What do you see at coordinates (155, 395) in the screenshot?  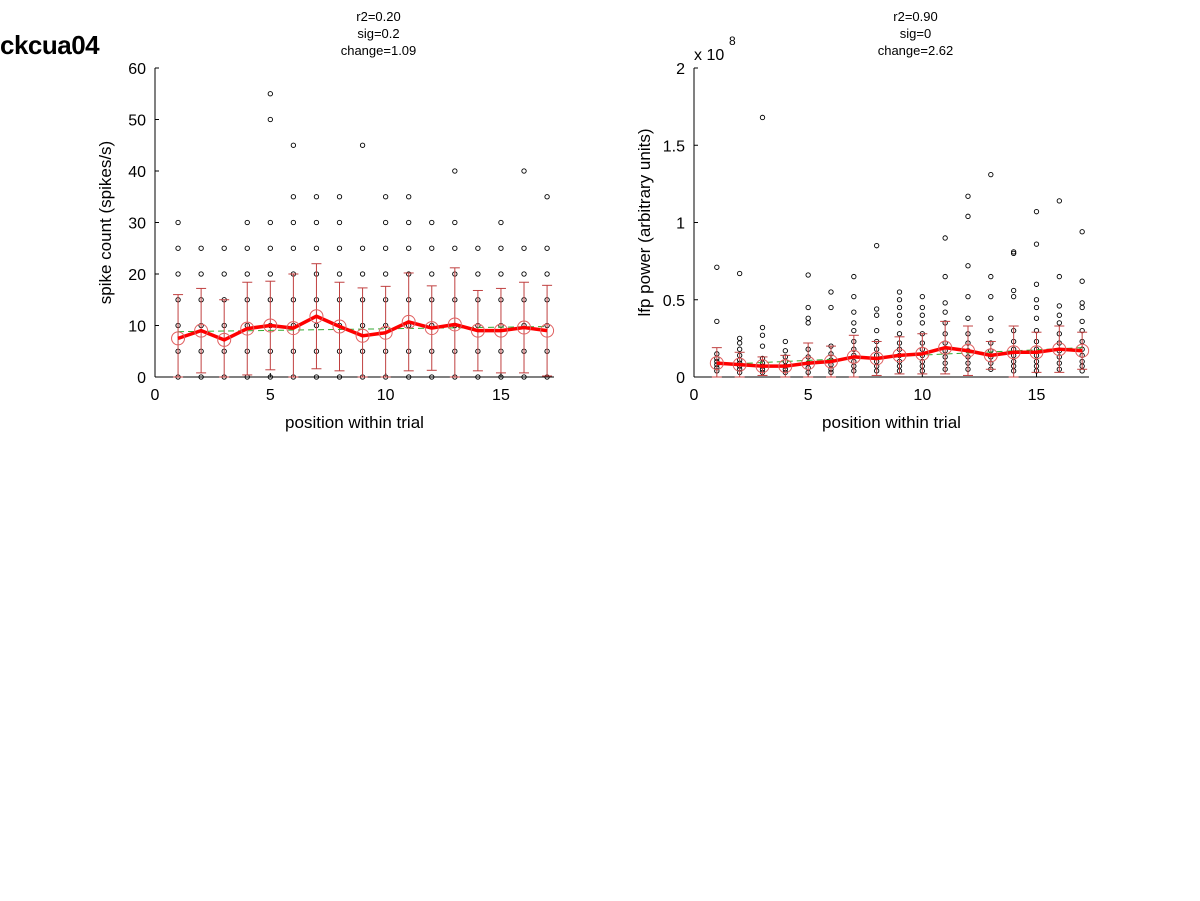 I see `x-tick-label: 0` at bounding box center [155, 395].